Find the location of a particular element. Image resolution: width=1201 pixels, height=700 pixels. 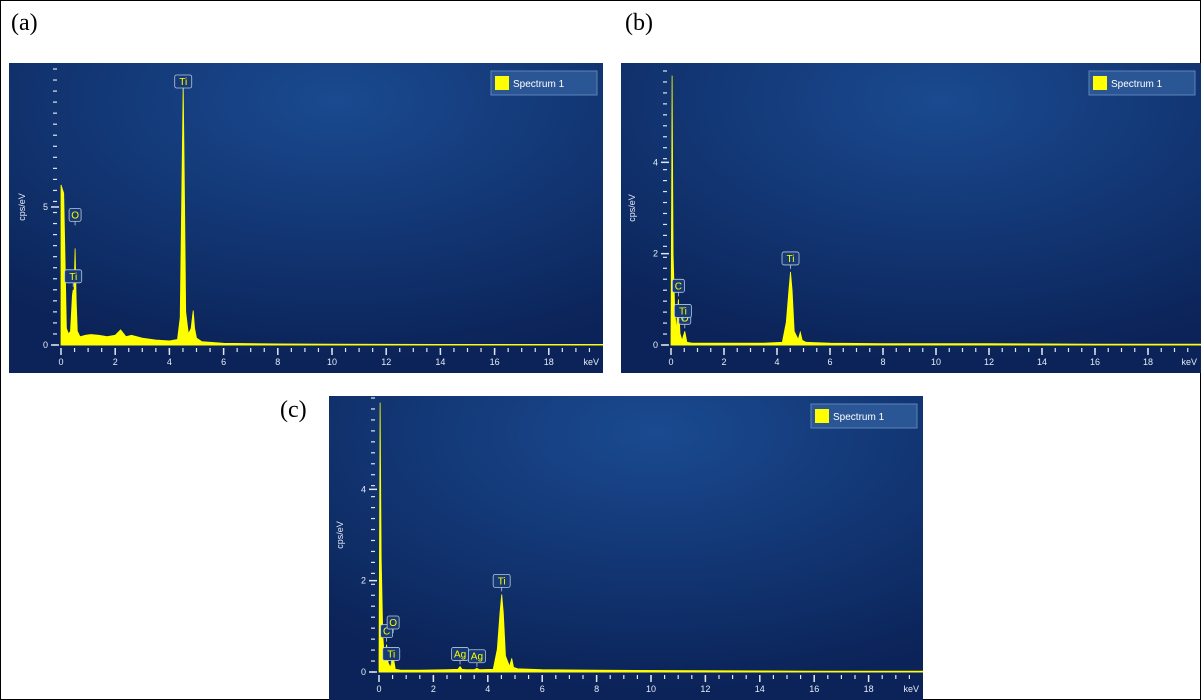

peak-label-ag: Ag is located at coordinates (477, 658).